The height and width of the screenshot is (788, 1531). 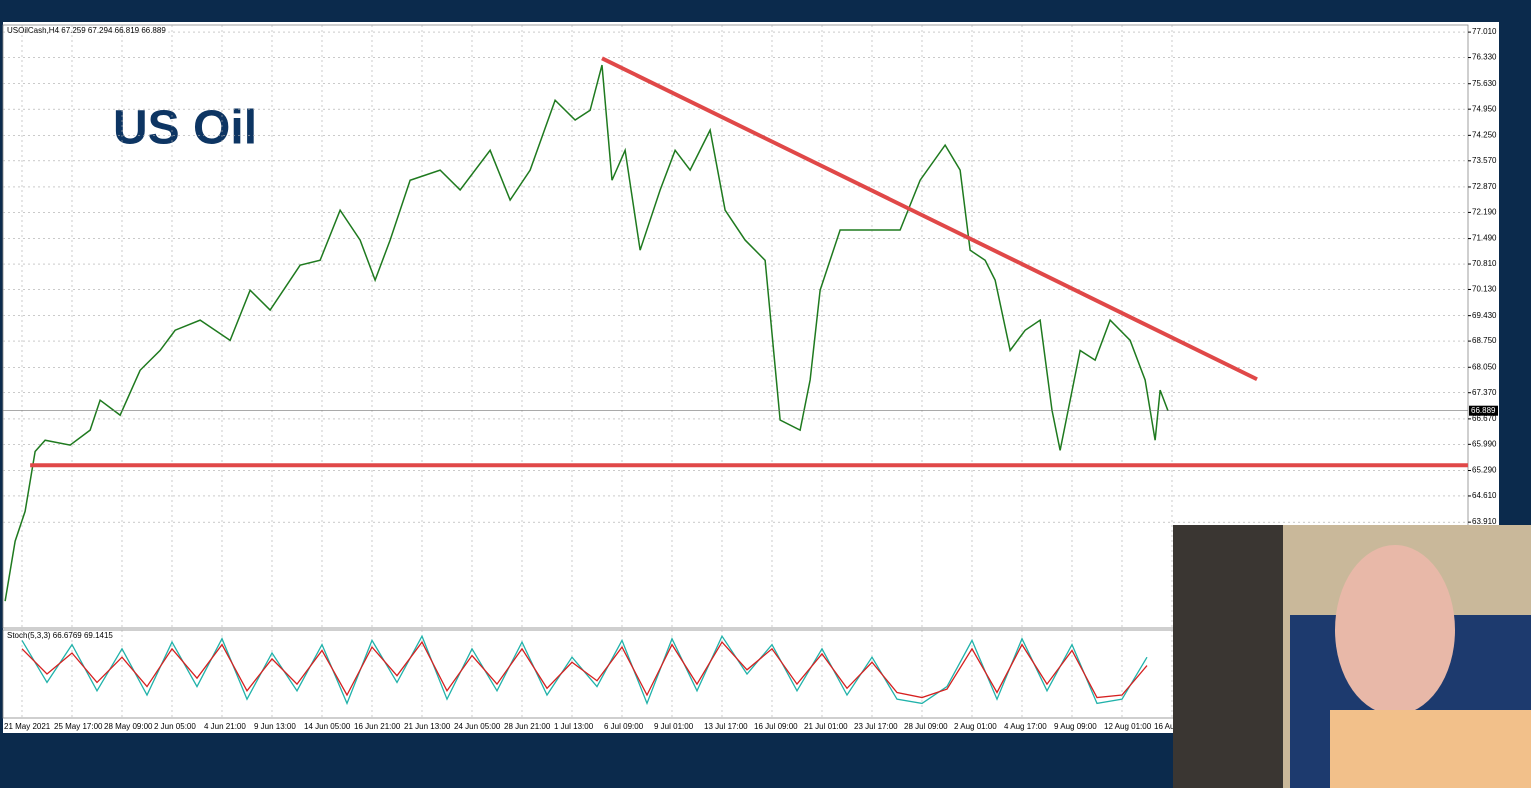 What do you see at coordinates (1484, 521) in the screenshot?
I see `y-tick-label: 63.910` at bounding box center [1484, 521].